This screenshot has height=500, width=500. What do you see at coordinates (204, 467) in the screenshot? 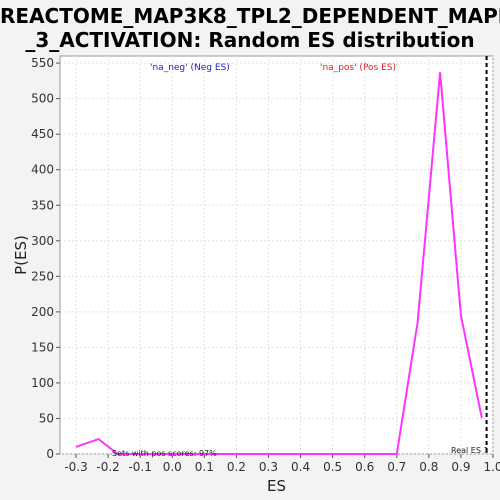
I see `x-tick-label: 0.1` at bounding box center [204, 467].